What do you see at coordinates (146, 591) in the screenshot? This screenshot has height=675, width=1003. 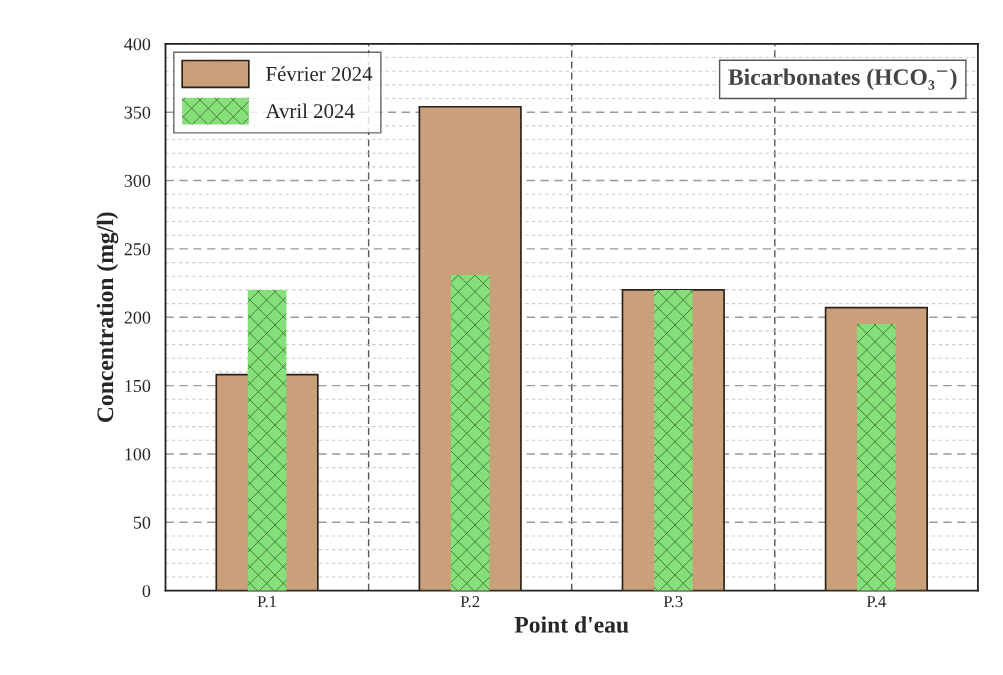 I see `y-tick-label: 0` at bounding box center [146, 591].